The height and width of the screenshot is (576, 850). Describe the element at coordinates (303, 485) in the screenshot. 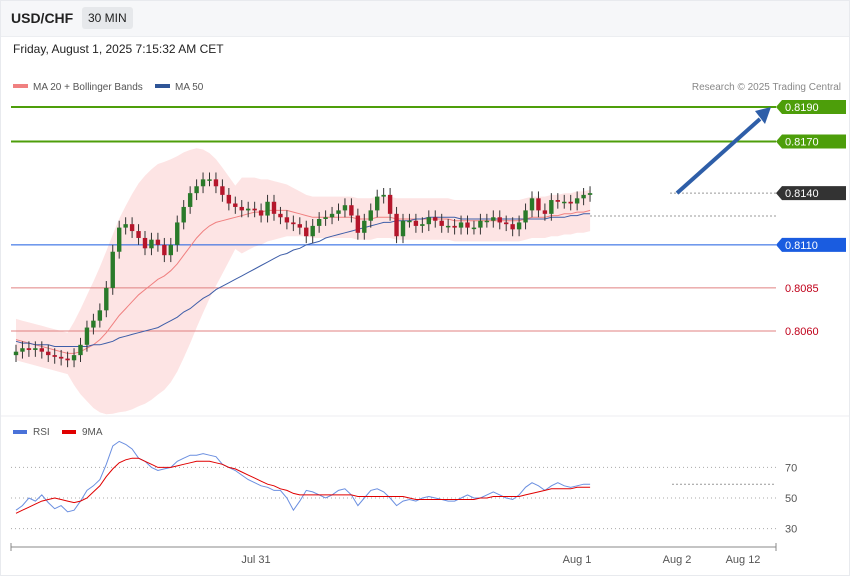

I see `rsi-ma-line` at that location.